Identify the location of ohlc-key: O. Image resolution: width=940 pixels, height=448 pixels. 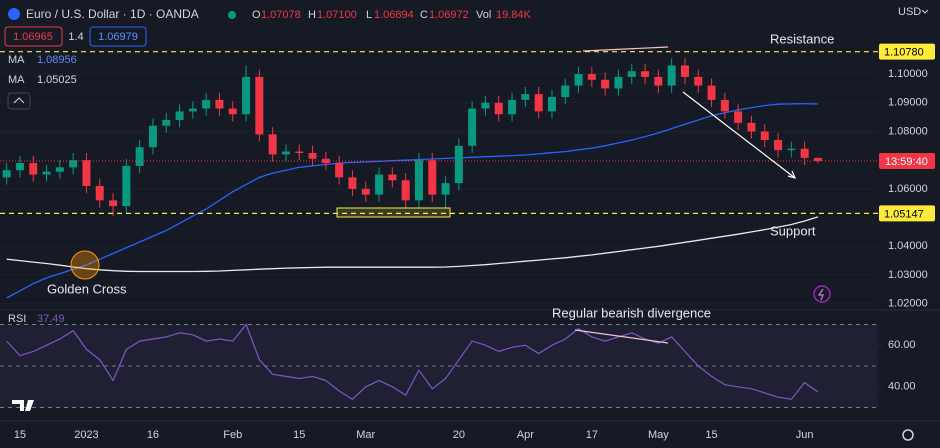
(256, 15).